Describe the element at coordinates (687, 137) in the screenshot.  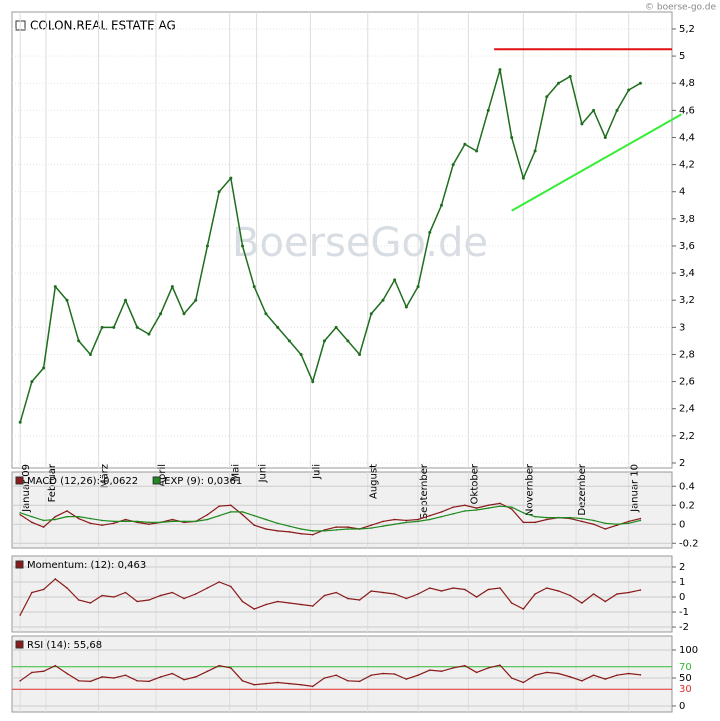
I see `y-tick-label: 4,4` at that location.